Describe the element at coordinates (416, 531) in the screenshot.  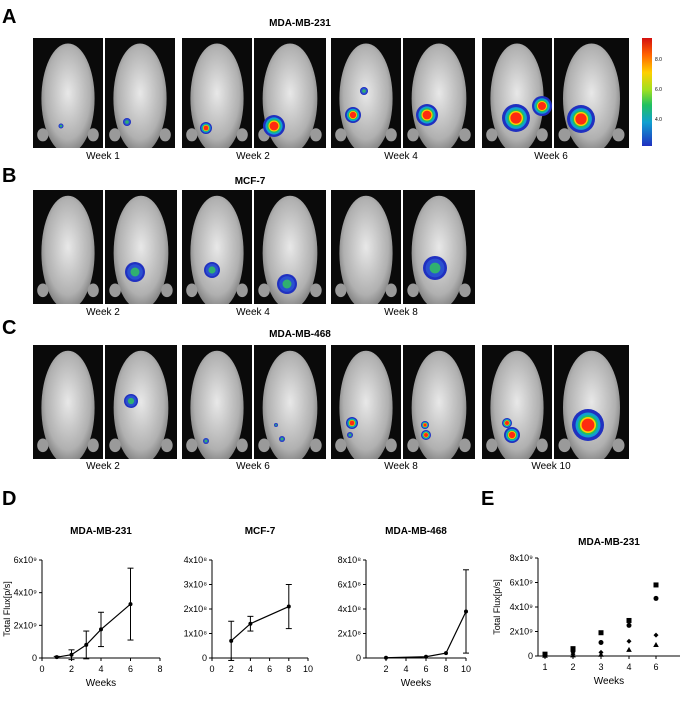
I see `chart-title: MDA-MB-468` at that location.